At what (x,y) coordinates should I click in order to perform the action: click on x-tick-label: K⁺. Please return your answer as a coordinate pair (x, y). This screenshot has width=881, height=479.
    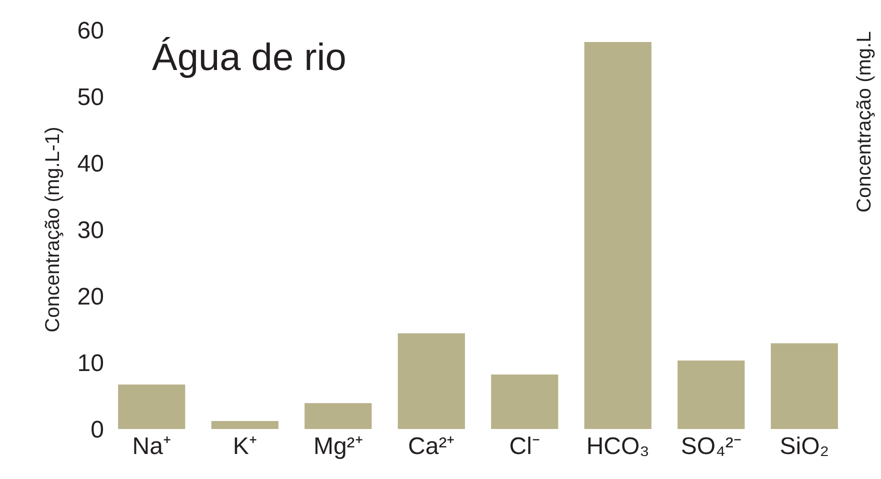
    Looking at the image, I should click on (244, 446).